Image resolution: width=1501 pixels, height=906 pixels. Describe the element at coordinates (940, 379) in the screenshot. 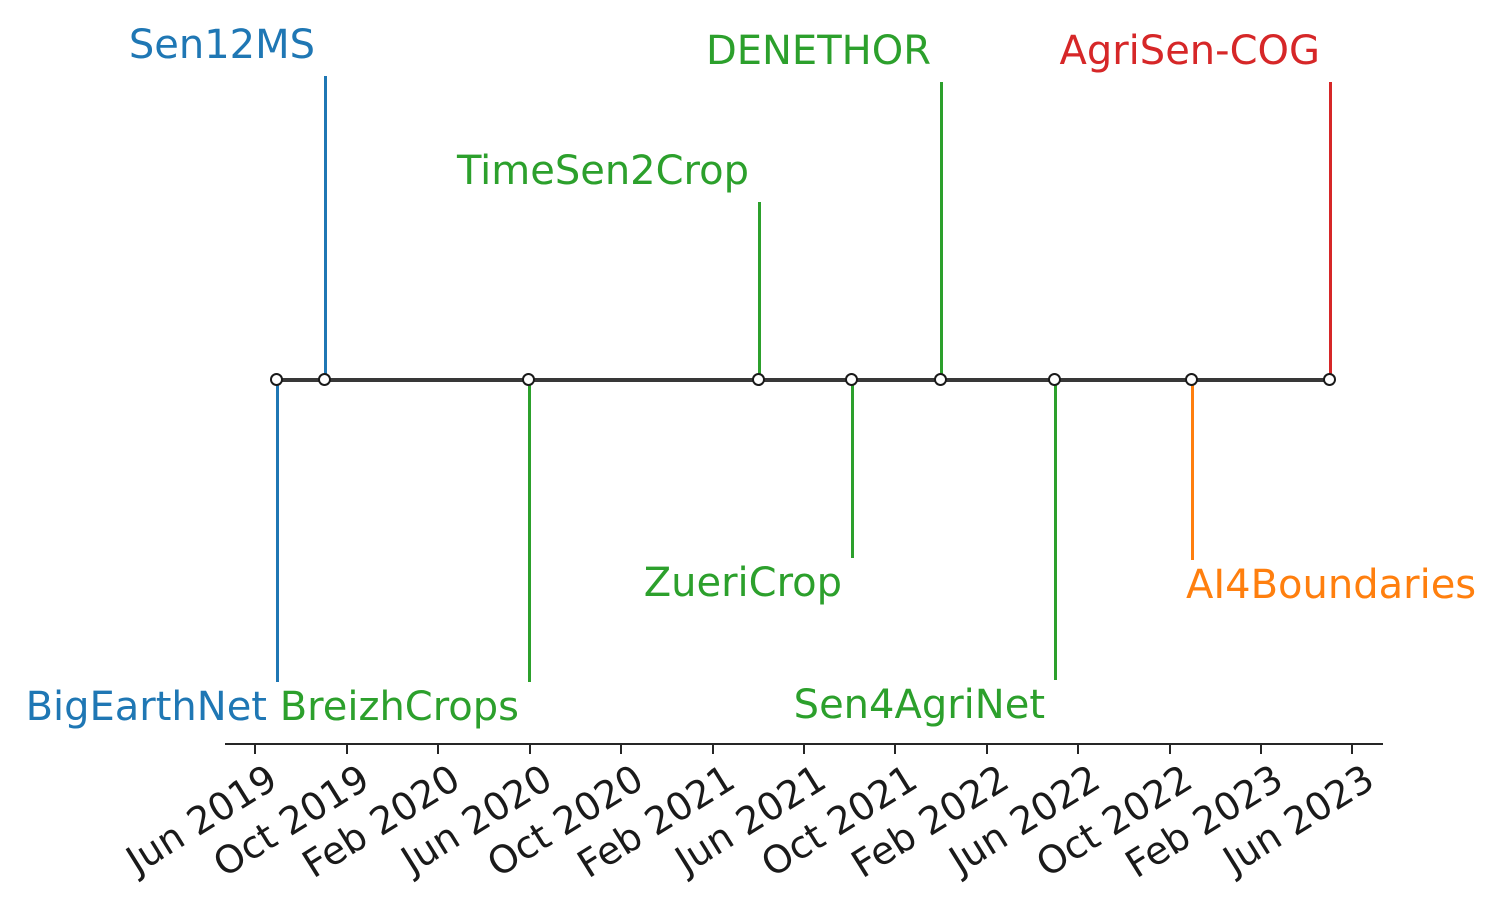

I see `event-marker-denethor` at that location.